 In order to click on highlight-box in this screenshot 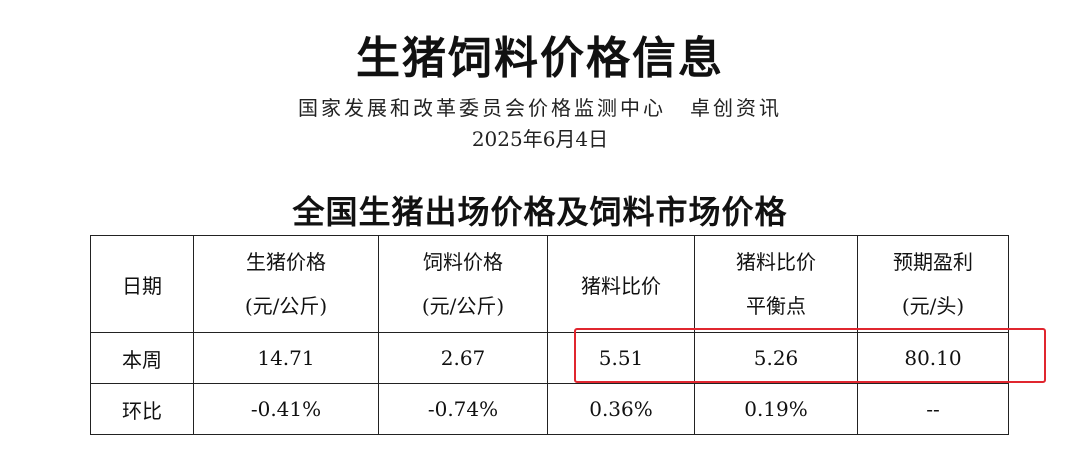, I will do `click(810, 355)`.